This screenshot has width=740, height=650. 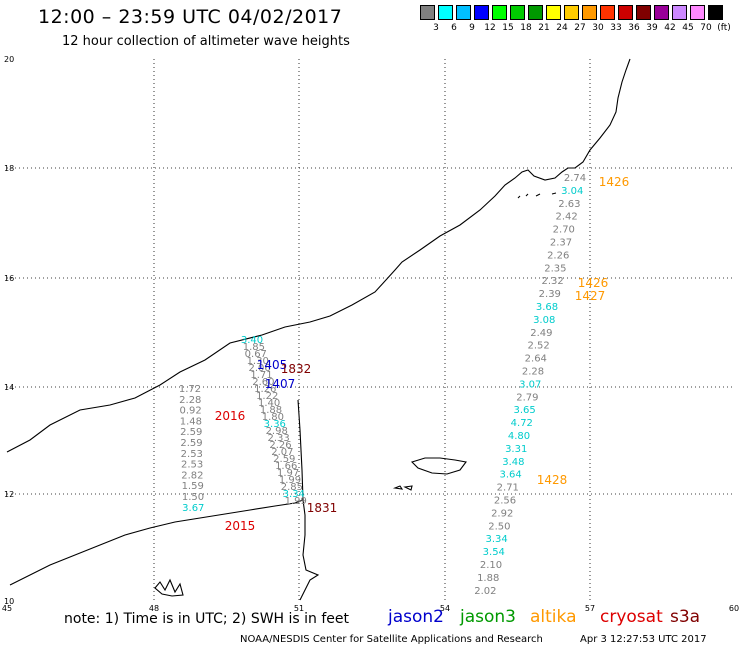 What do you see at coordinates (555, 268) in the screenshot?
I see `wave-height-value: 2.35` at bounding box center [555, 268].